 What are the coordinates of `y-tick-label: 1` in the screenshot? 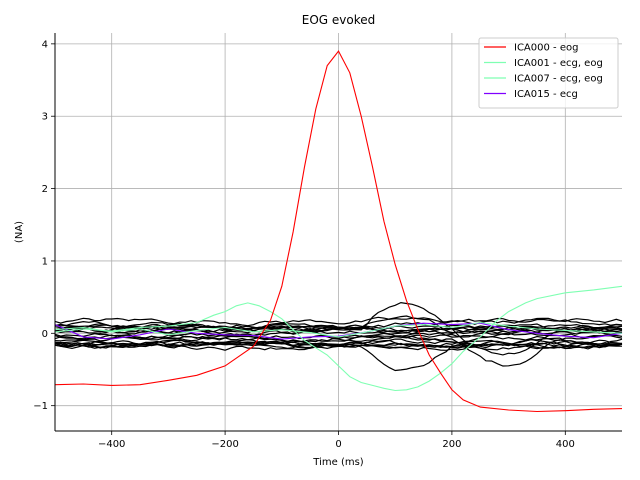 It's located at (45, 261).